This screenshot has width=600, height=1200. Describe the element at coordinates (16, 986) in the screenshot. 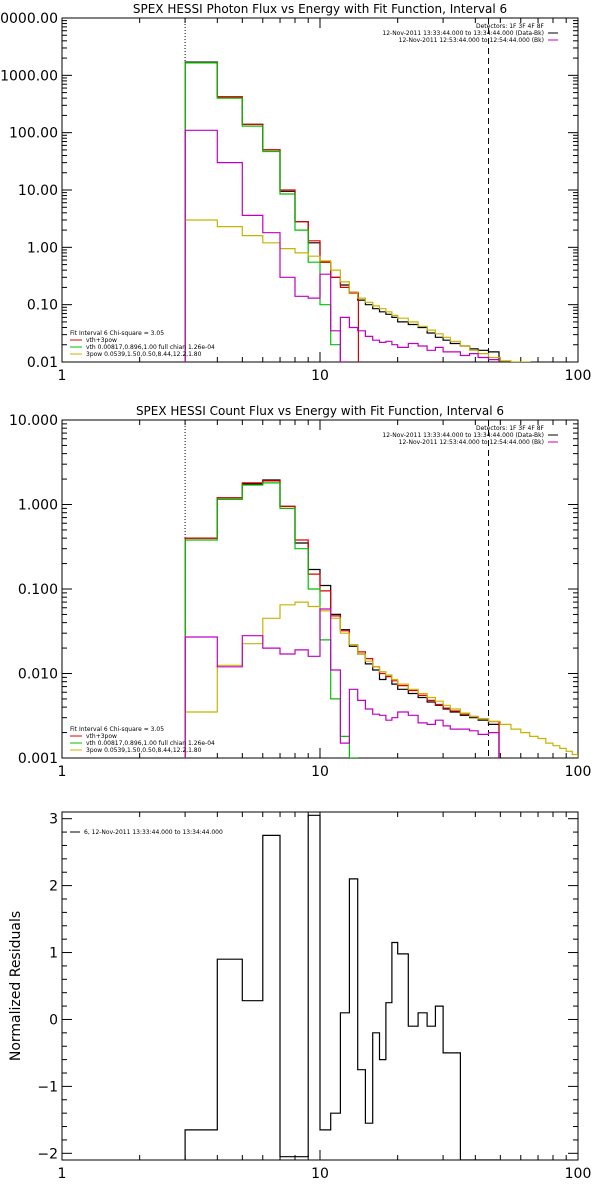

I see `y-axis-label-2: Normalized Residuals` at that location.